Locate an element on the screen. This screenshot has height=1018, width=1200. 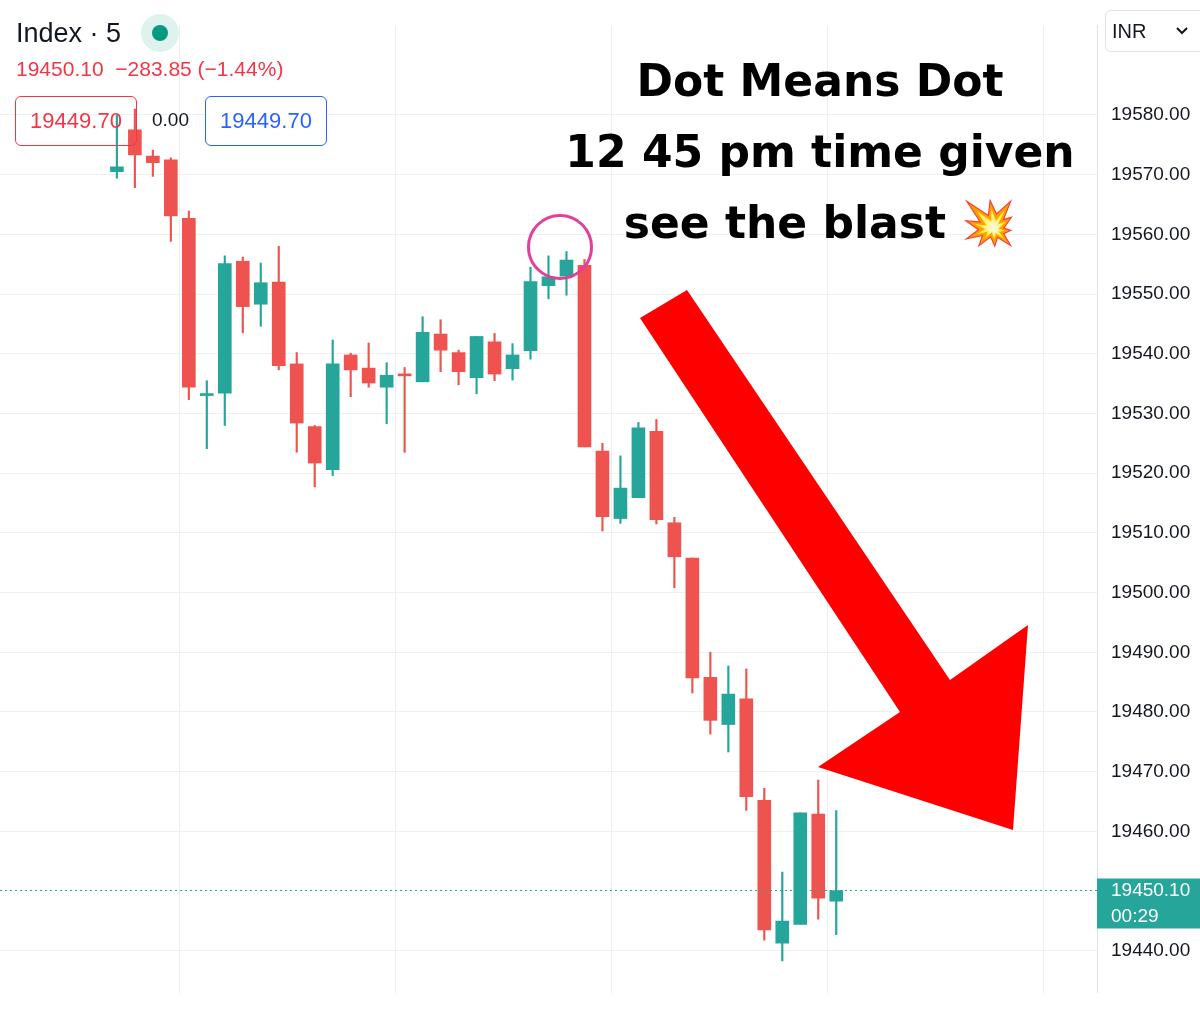
y-tick-label: 19540.00 is located at coordinates (1151, 352).